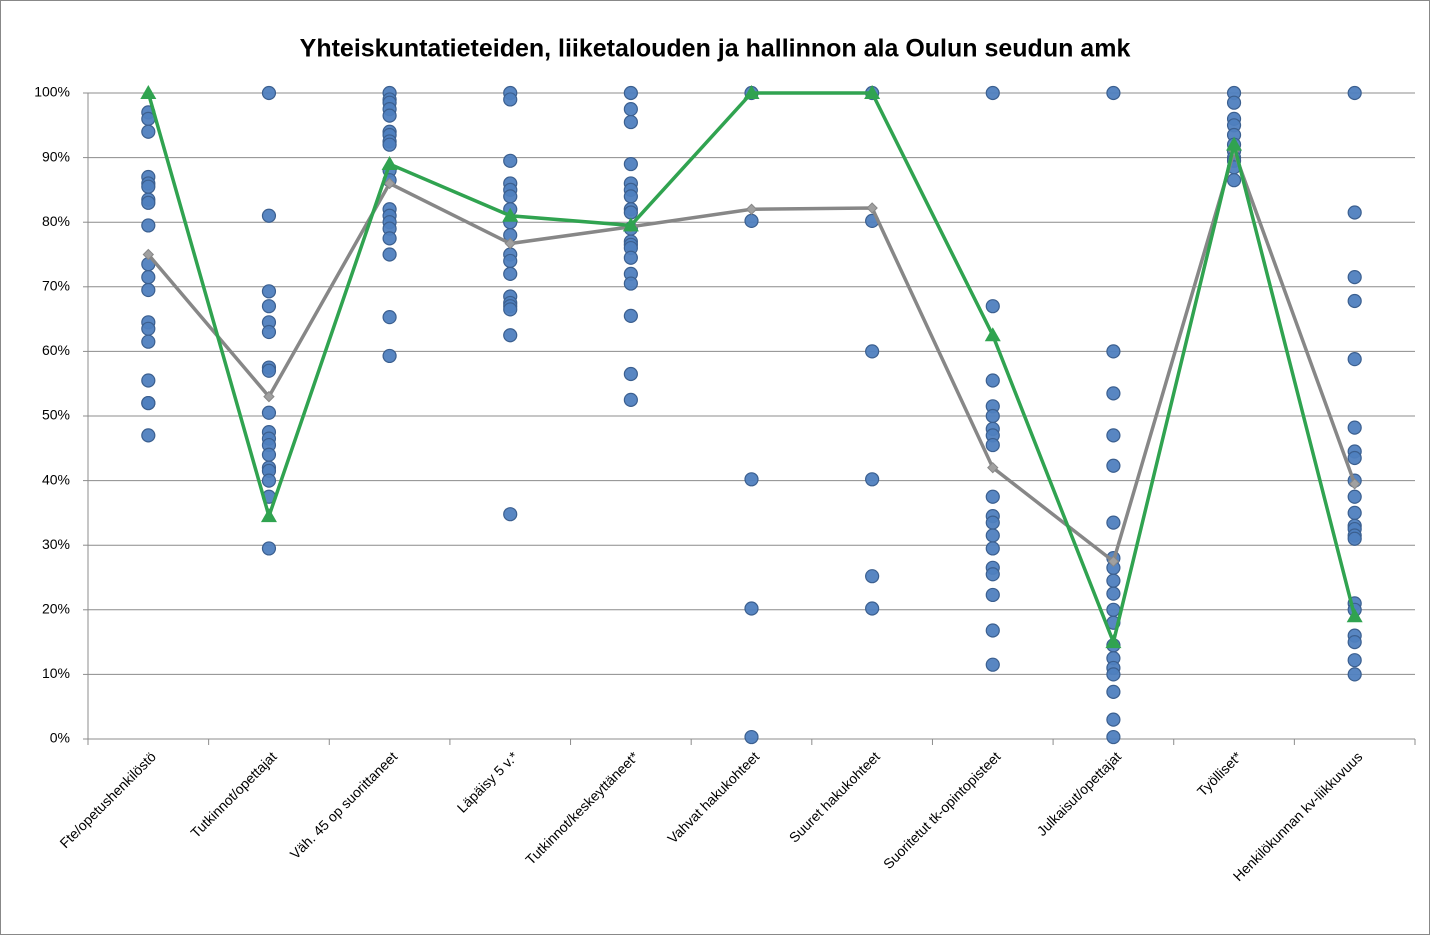 This screenshot has height=935, width=1430. Describe the element at coordinates (60, 738) in the screenshot. I see `y-tick-label: 0%` at that location.